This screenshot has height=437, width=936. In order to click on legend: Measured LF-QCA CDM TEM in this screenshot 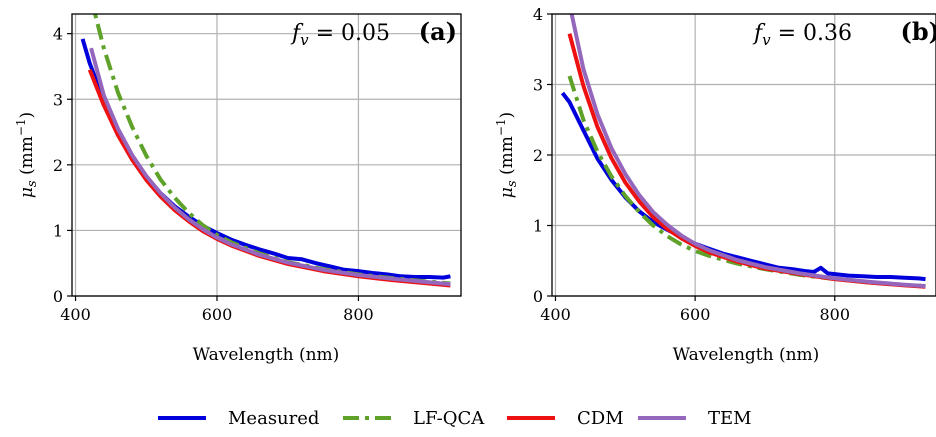, I will do `click(455, 418)`.